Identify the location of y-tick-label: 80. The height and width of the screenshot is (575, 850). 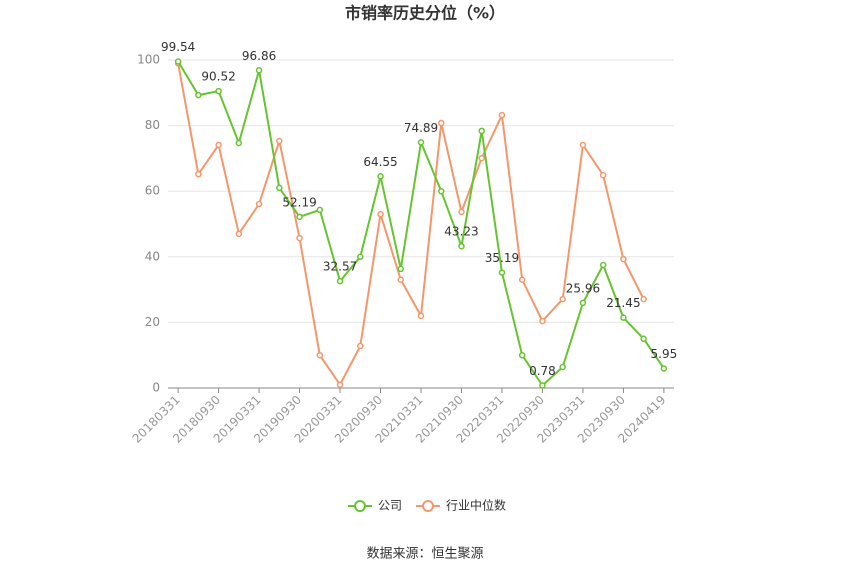
(152, 125).